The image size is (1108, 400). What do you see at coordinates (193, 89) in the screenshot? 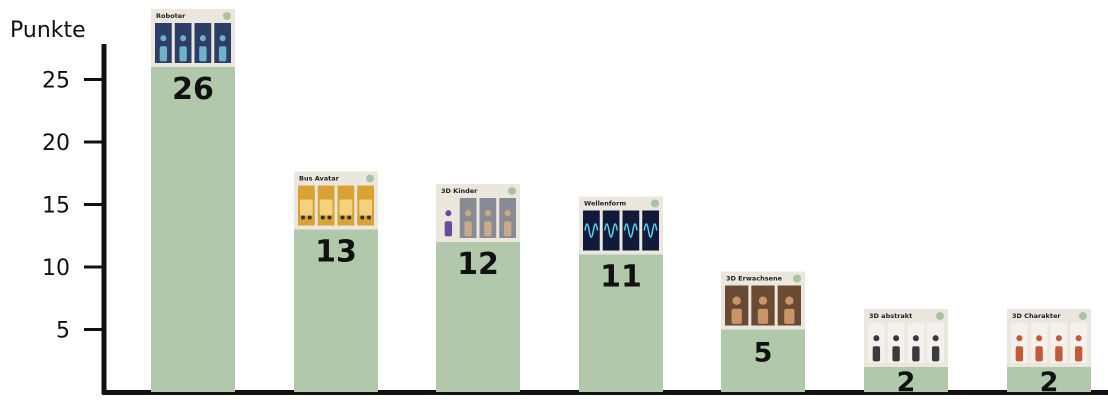
I see `bar-value-label: 26` at bounding box center [193, 89].